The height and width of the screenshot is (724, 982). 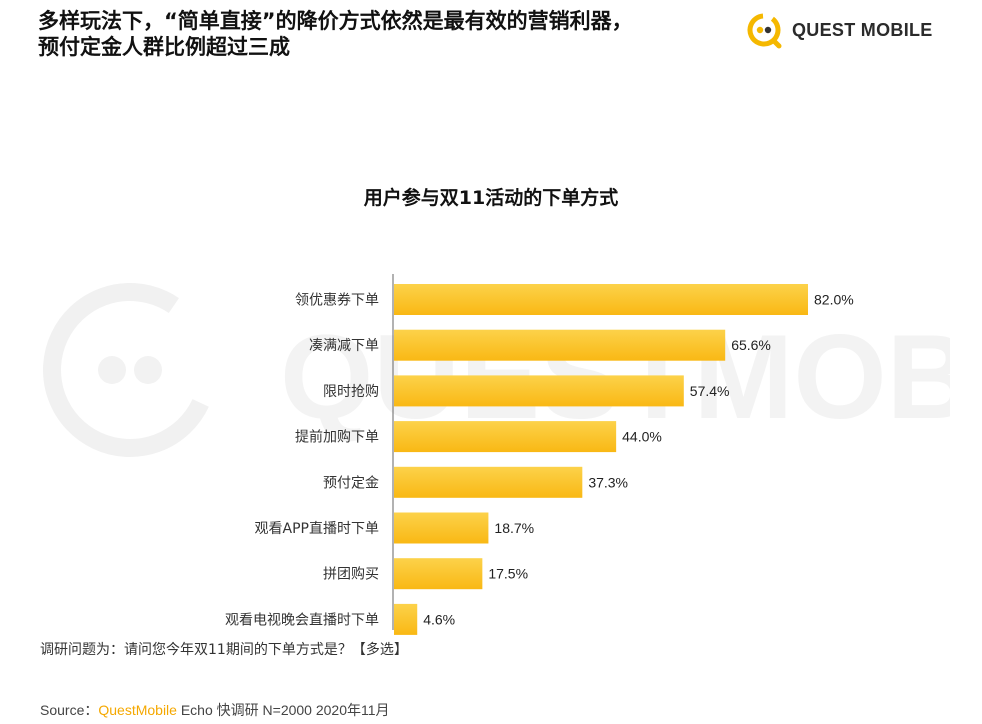 I want to click on value-label: 82.0%, so click(x=834, y=300).